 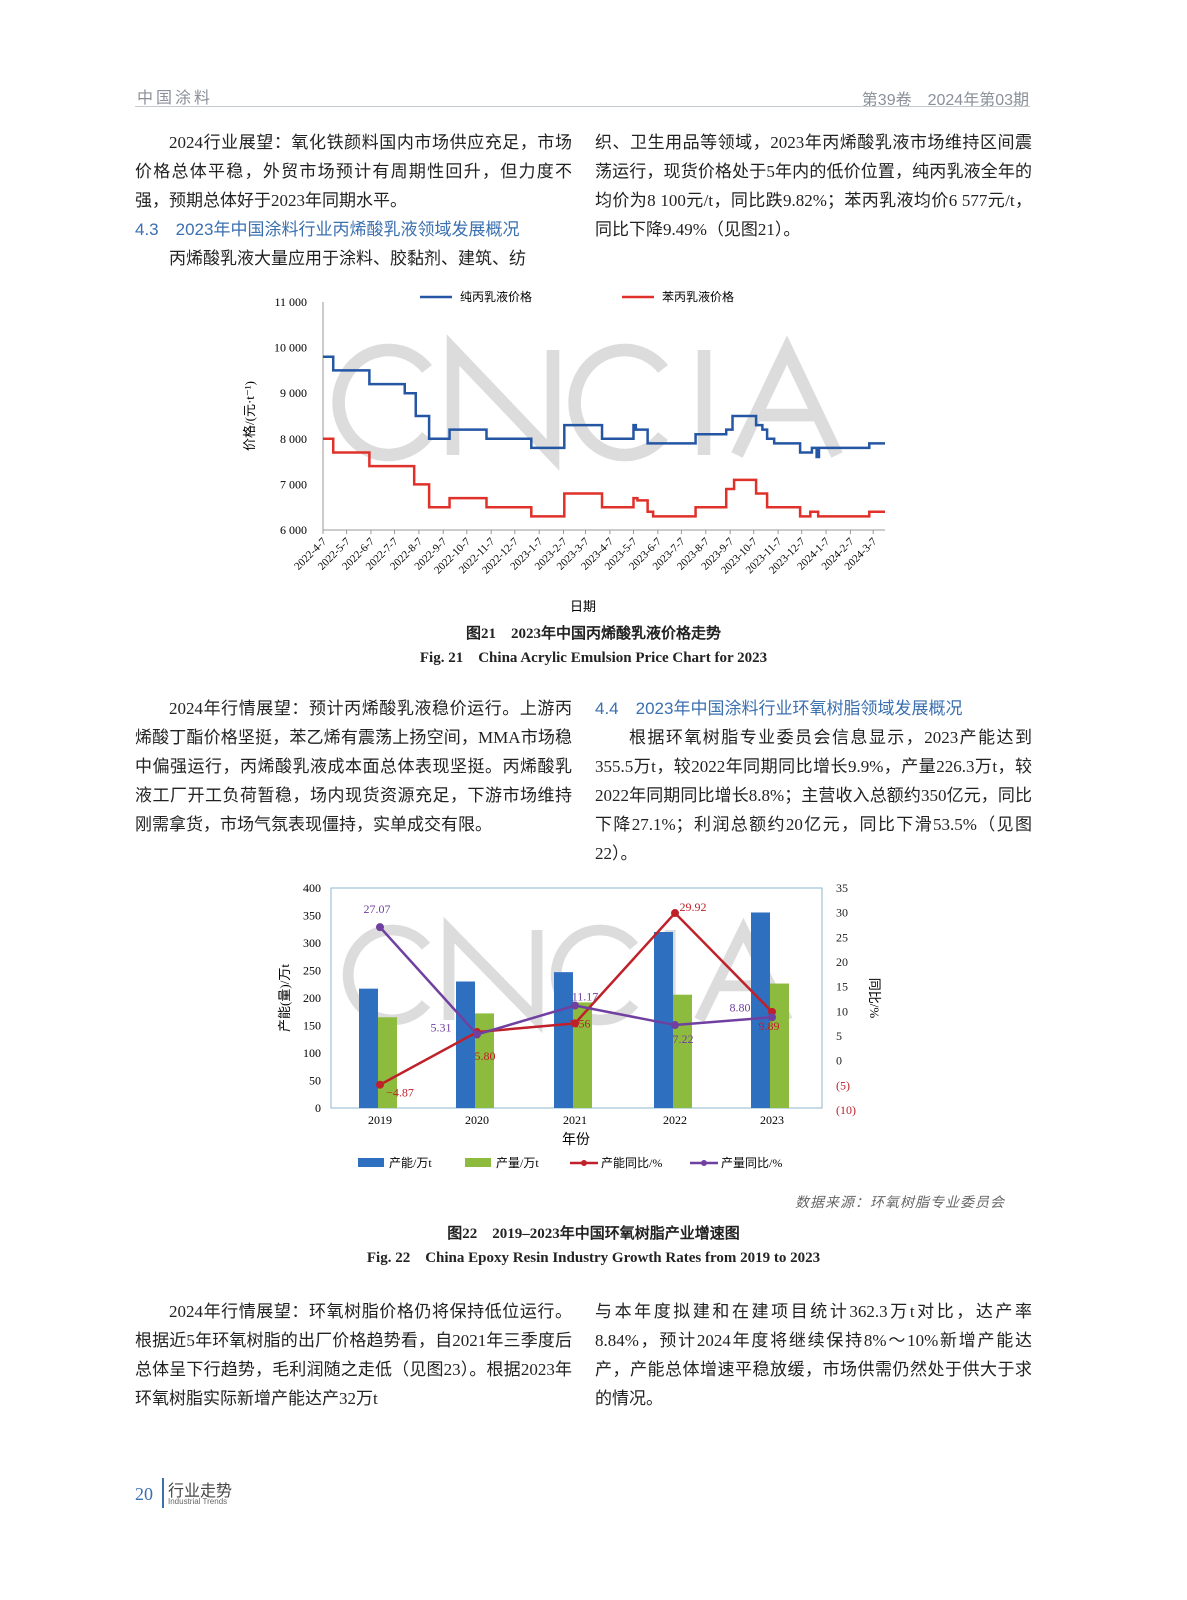 I want to click on data-label: 29.92, so click(x=693, y=907).